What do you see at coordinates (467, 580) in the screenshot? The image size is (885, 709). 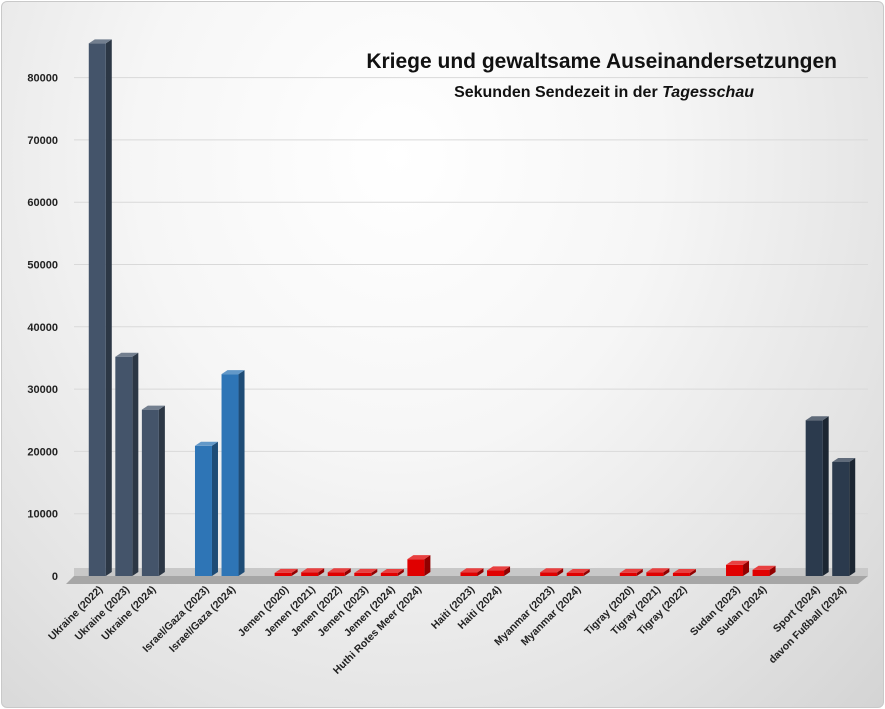 I see `floor-plane` at bounding box center [467, 580].